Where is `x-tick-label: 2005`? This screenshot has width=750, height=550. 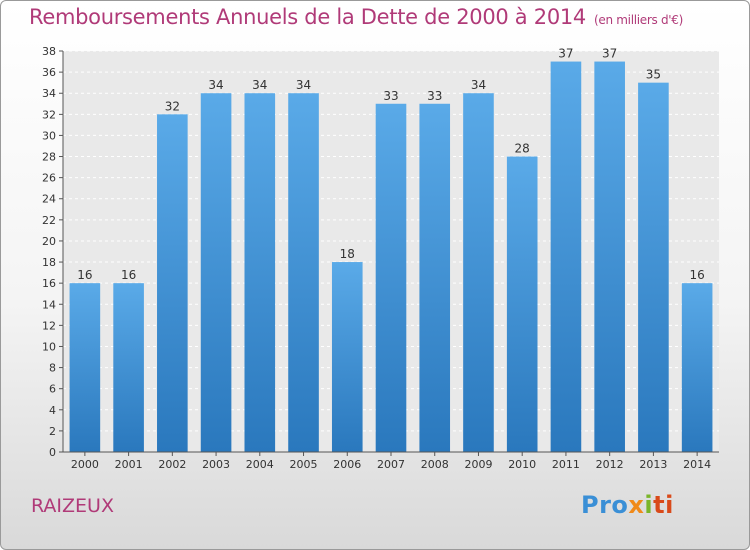 x-tick-label: 2005 is located at coordinates (304, 464).